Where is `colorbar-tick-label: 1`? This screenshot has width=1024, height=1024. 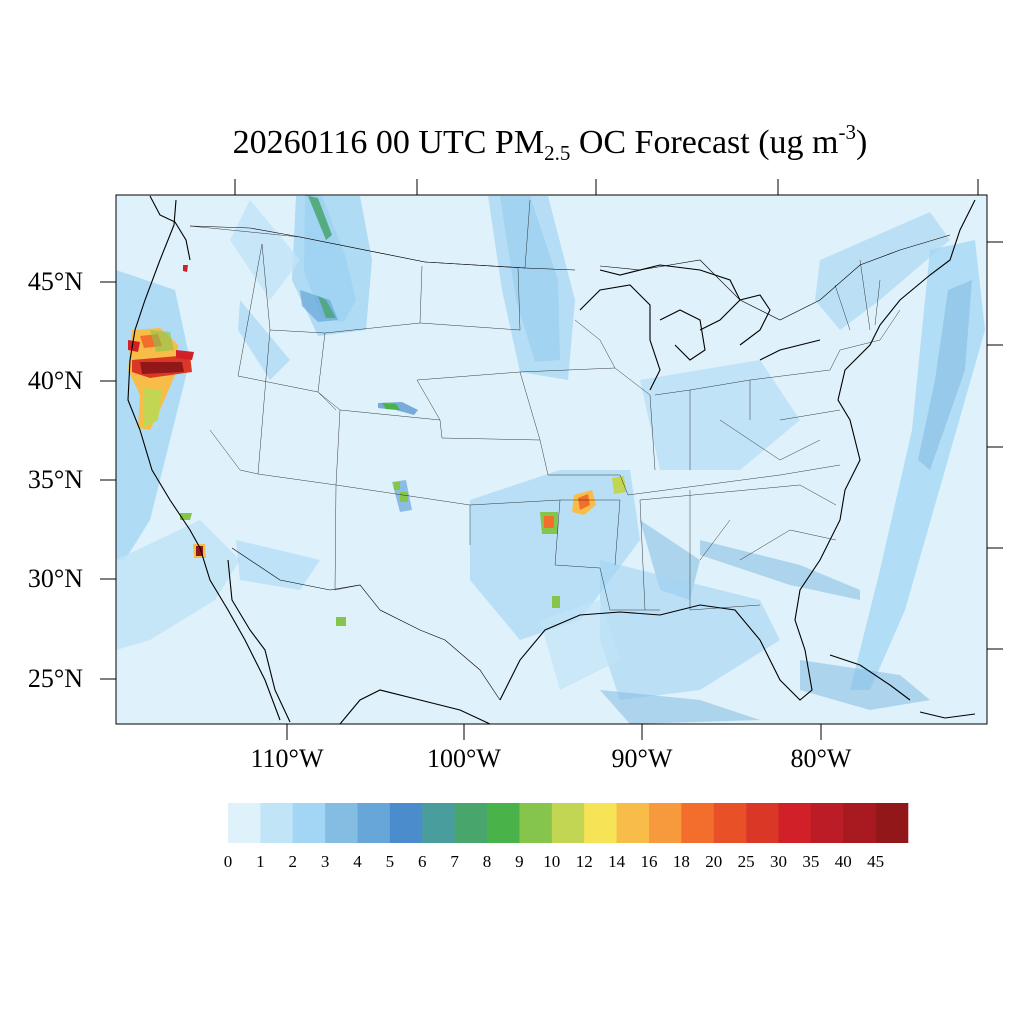 colorbar-tick-label: 1 is located at coordinates (260, 861).